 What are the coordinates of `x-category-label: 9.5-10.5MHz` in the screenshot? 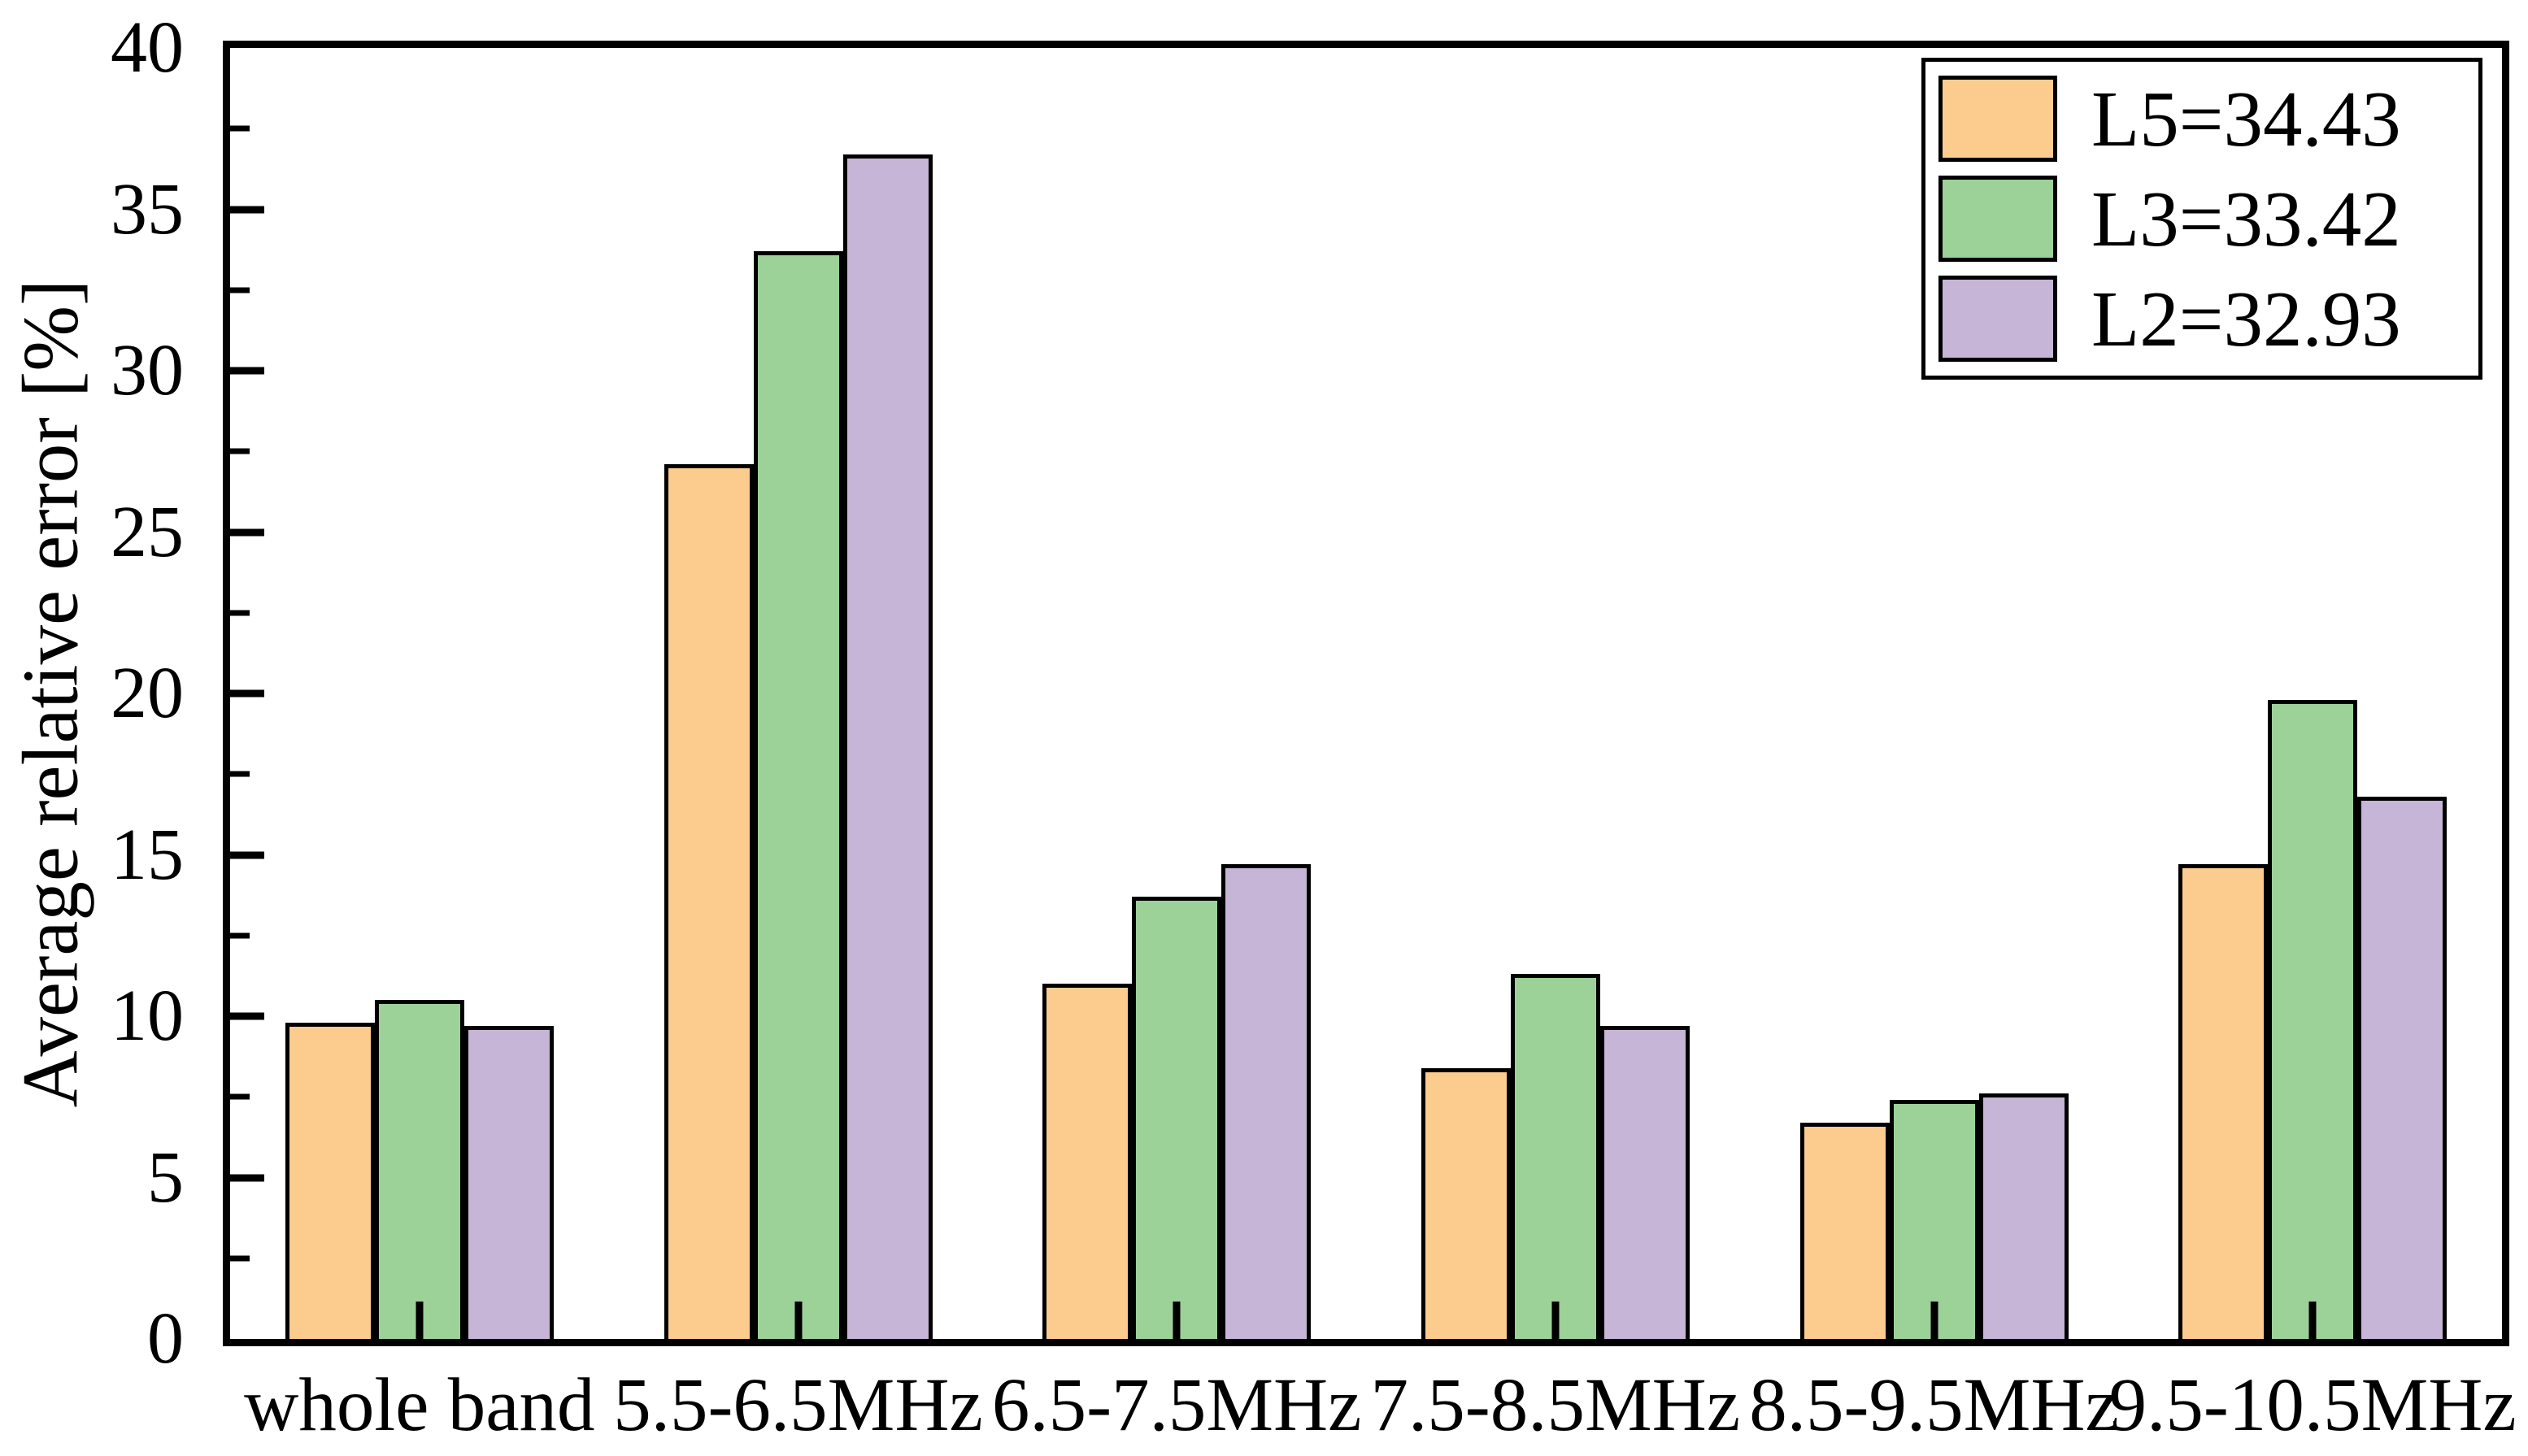 It's located at (2313, 1405).